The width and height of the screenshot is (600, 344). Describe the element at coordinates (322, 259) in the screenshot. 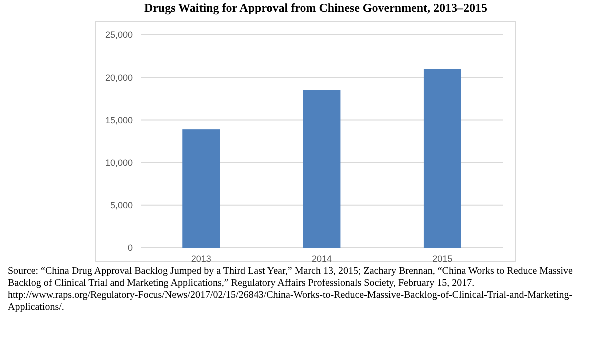

I see `x-tick-label: 2014` at that location.